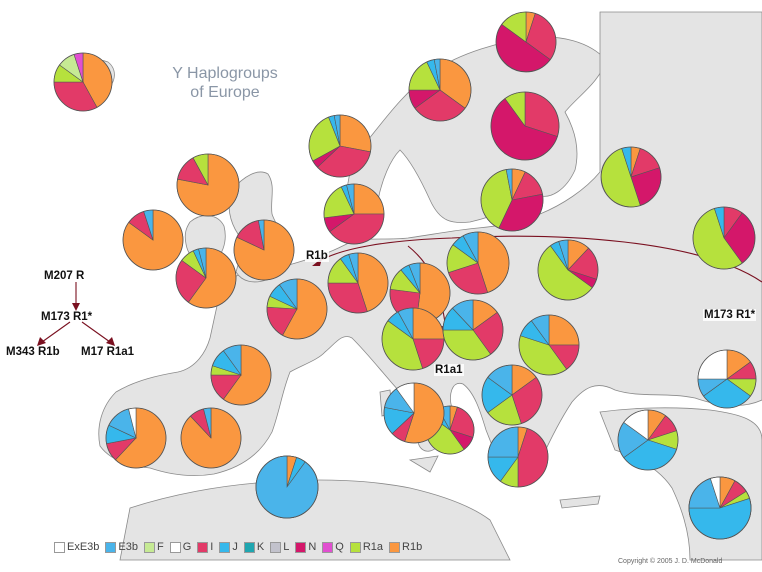  Describe the element at coordinates (449, 370) in the screenshot. I see `map-label-r1a1: R1a1` at that location.